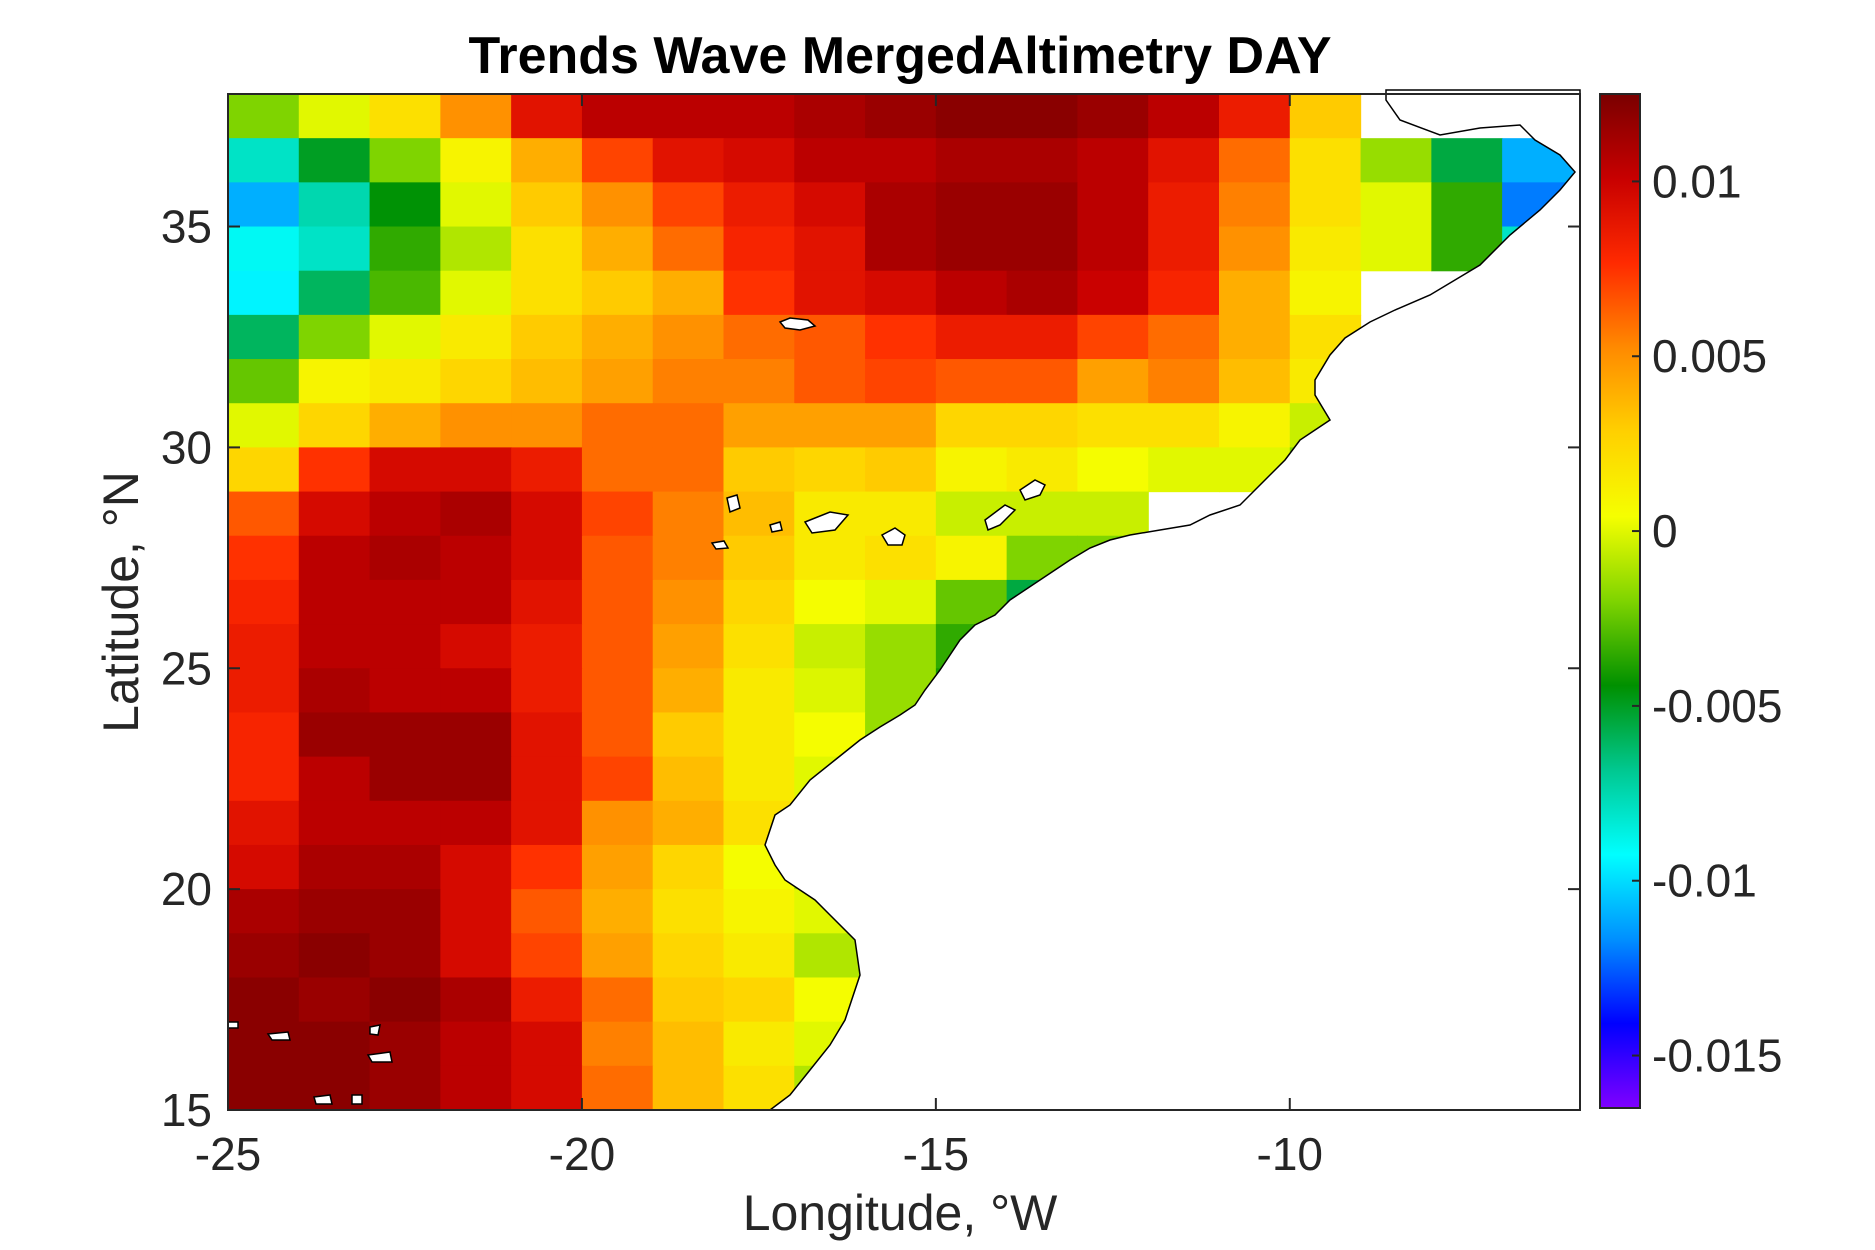 This screenshot has height=1250, width=1875. What do you see at coordinates (186, 447) in the screenshot?
I see `y-tick-label: 30` at bounding box center [186, 447].